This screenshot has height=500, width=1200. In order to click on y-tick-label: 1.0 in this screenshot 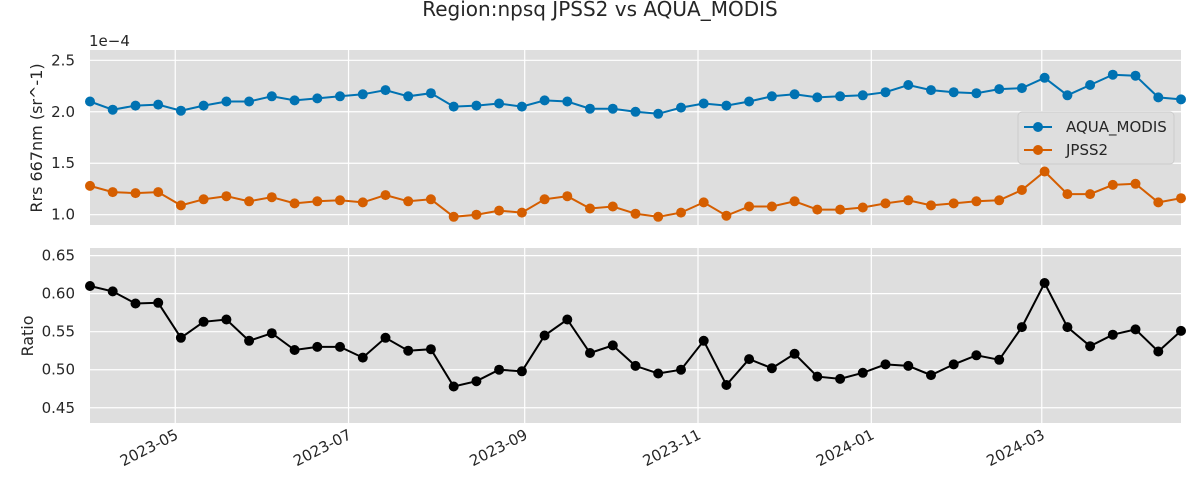, I will do `click(63, 215)`.